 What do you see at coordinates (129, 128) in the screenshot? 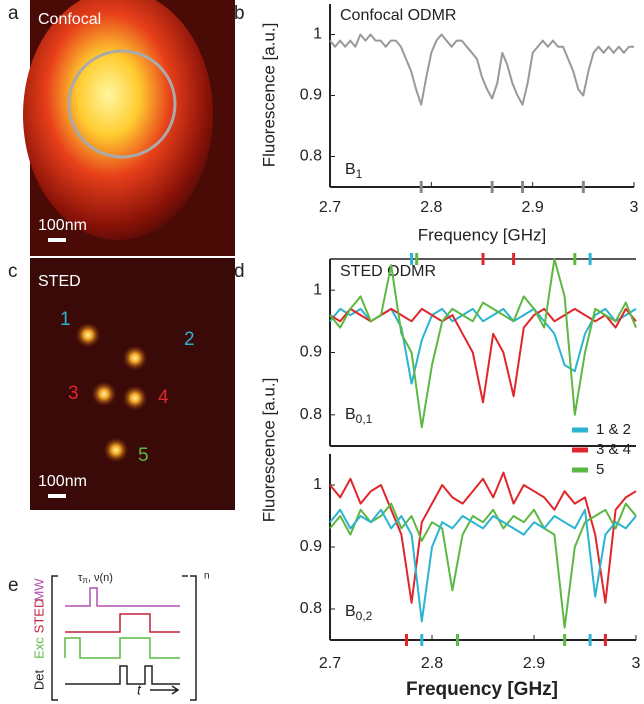
I see `confocal-image: Confocal 100nm` at bounding box center [129, 128].